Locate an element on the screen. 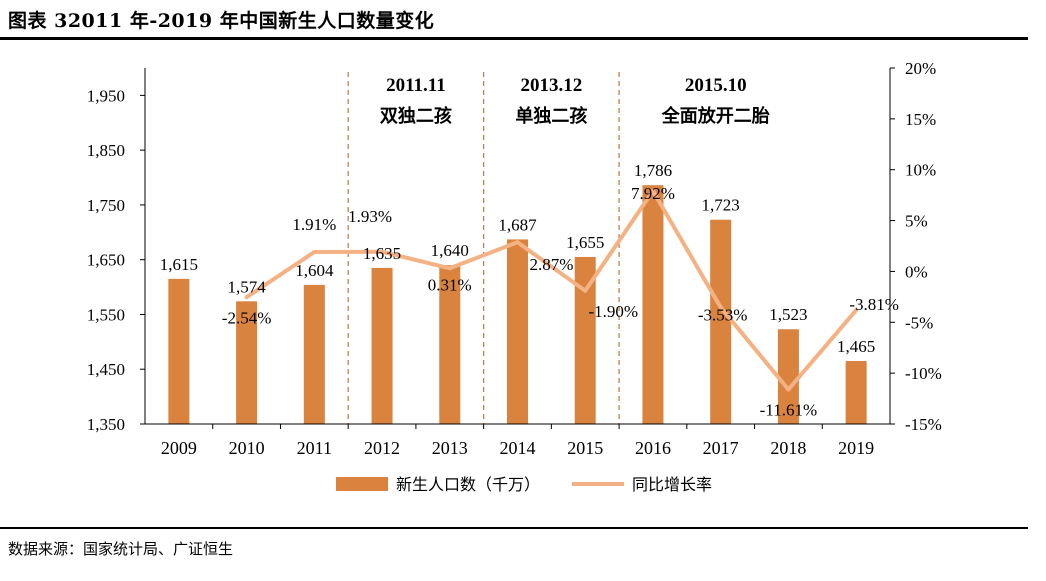  x-tick-label: 2018 is located at coordinates (788, 448).